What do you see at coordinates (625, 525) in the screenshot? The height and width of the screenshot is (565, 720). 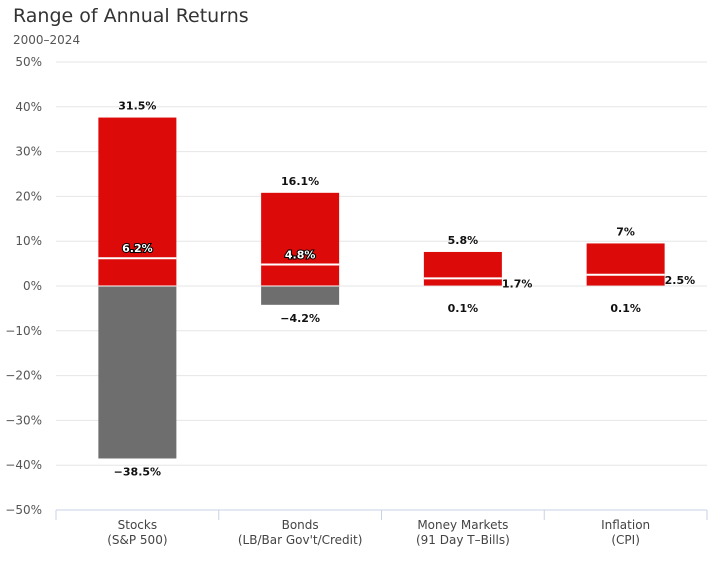 I see `x-category-label: Inflation` at bounding box center [625, 525].